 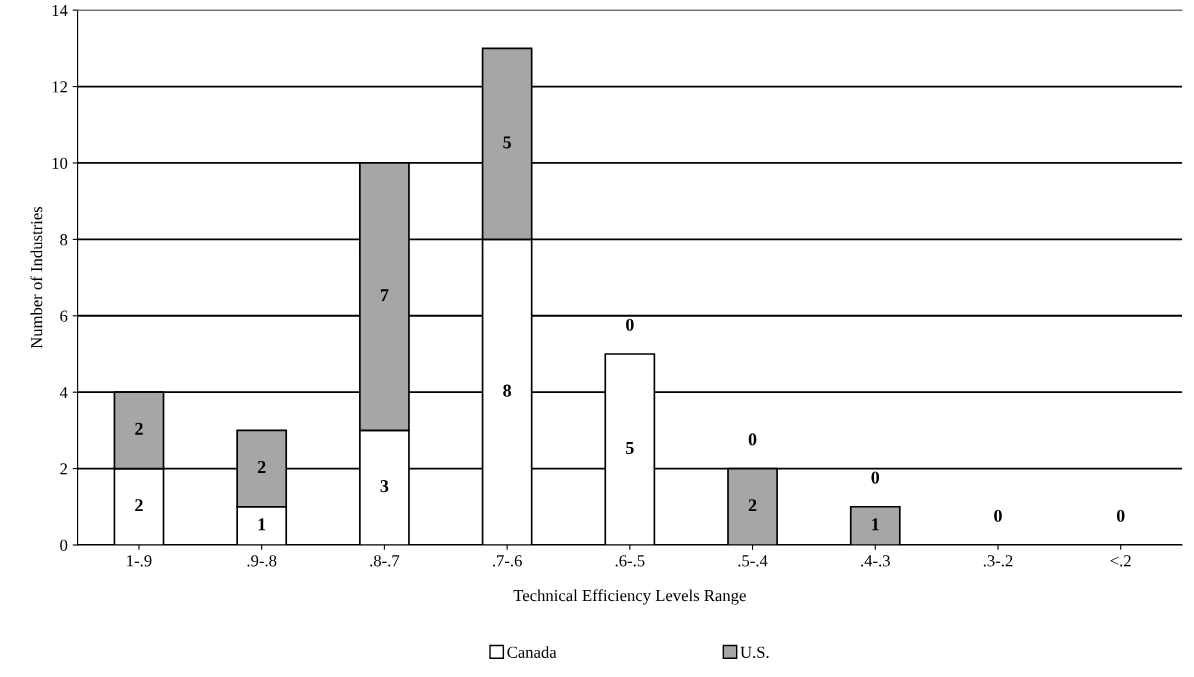 I want to click on y-tick-label: 14, so click(x=60, y=10).